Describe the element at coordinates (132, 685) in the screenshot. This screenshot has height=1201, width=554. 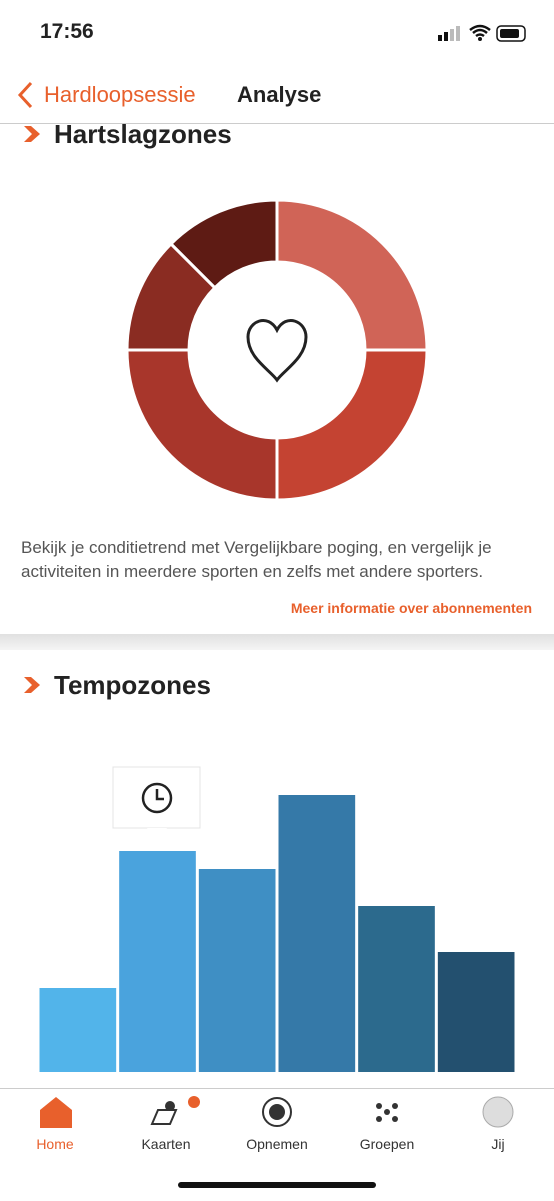
I see `section-title: Tempozones` at that location.